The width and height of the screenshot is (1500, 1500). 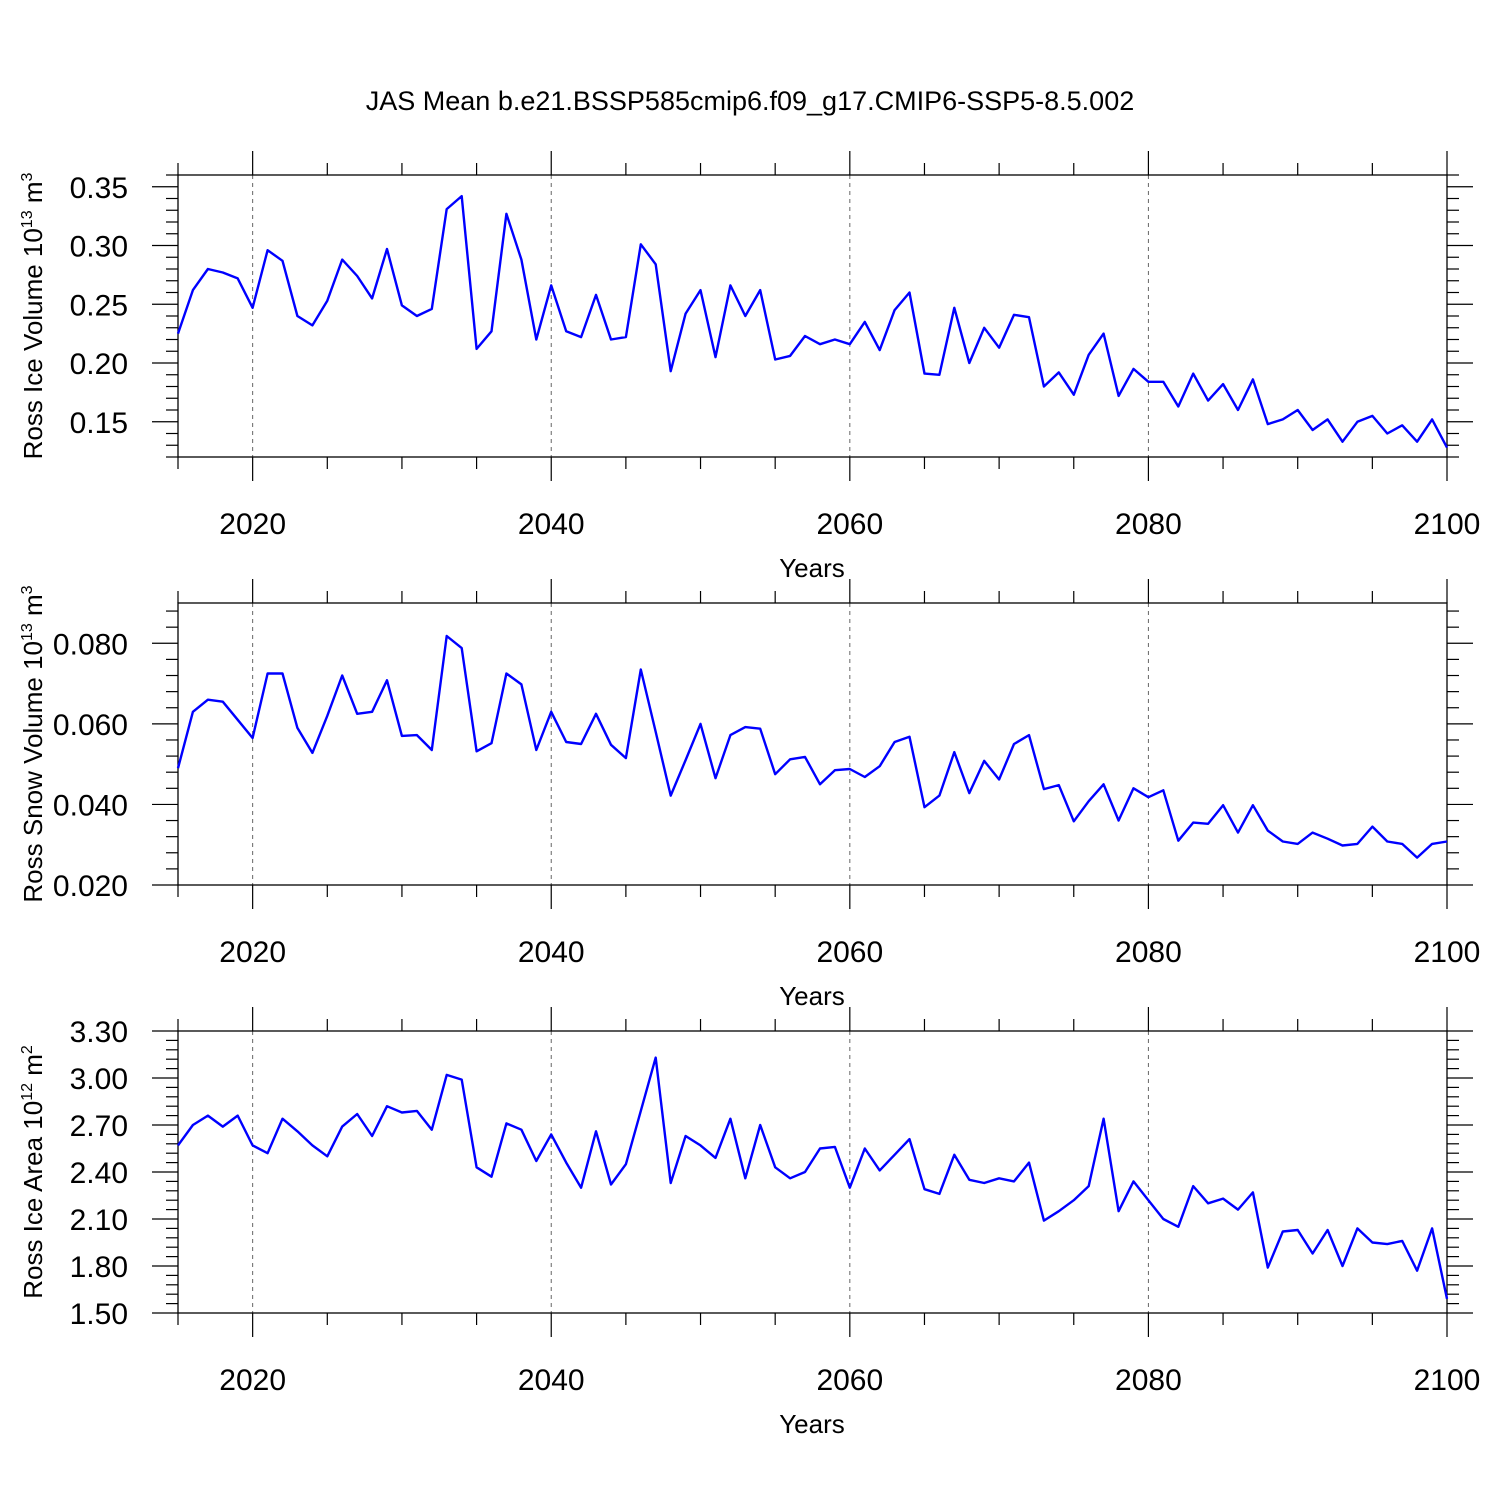 I want to click on y-tick-label: 2.40, so click(x=99, y=1173).